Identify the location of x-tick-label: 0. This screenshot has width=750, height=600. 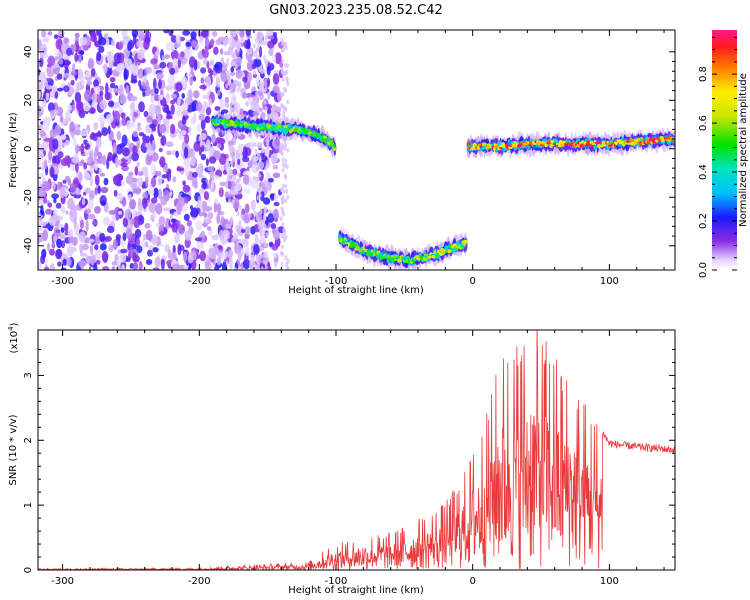
(473, 281).